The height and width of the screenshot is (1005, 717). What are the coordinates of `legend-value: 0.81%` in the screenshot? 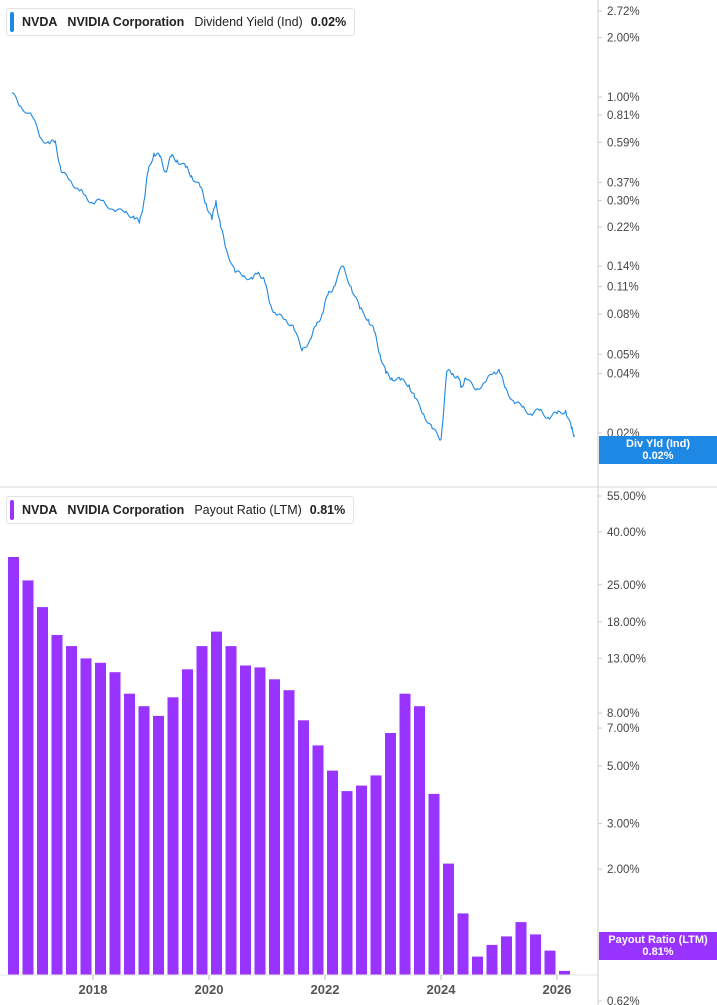 It's located at (327, 510).